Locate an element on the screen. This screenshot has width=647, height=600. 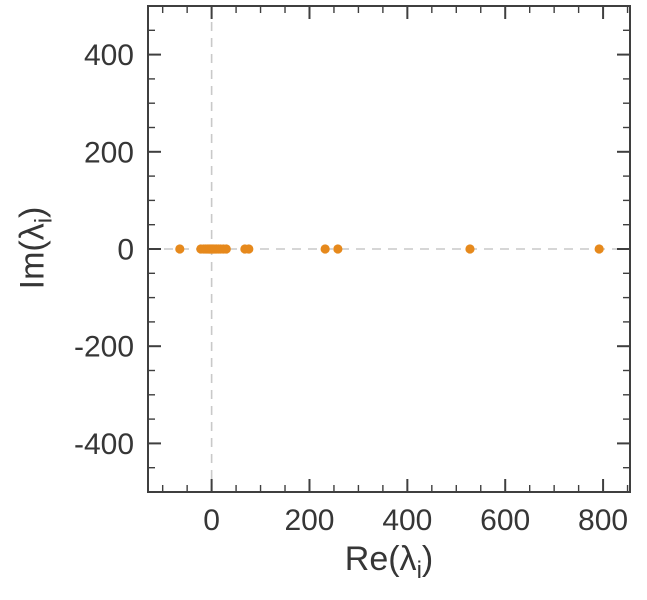
y-tick-label: 200 is located at coordinates (109, 152).